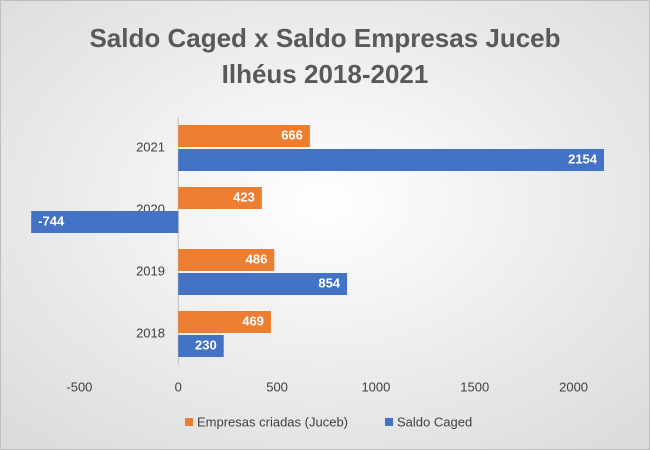  Describe the element at coordinates (272, 421) in the screenshot. I see `legend-label: Empresas criadas (Juceb)` at that location.